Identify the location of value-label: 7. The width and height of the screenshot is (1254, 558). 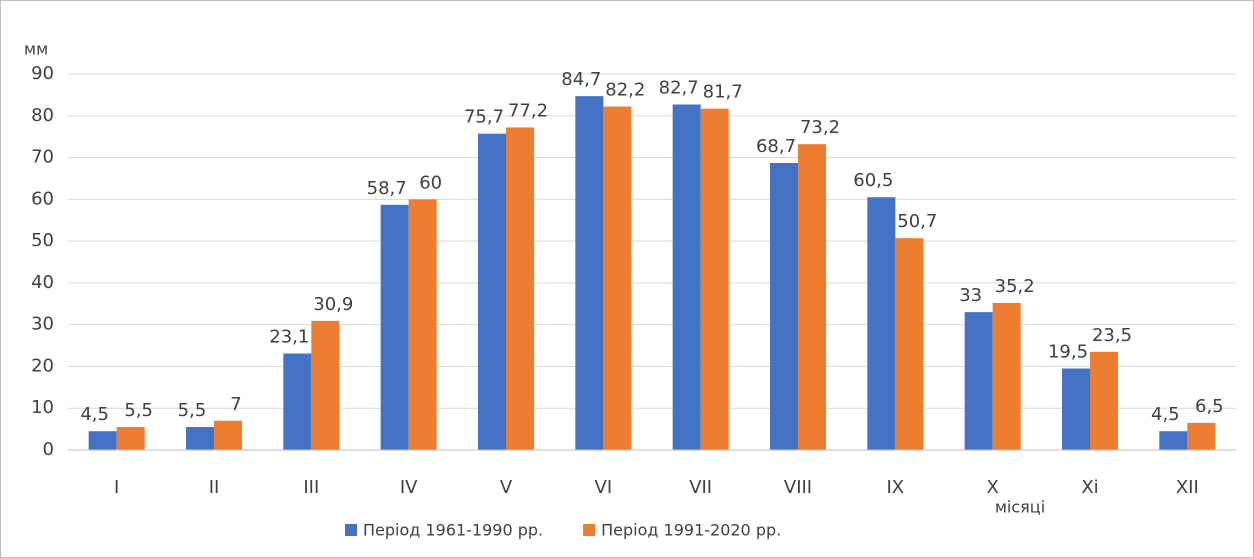
(235, 404).